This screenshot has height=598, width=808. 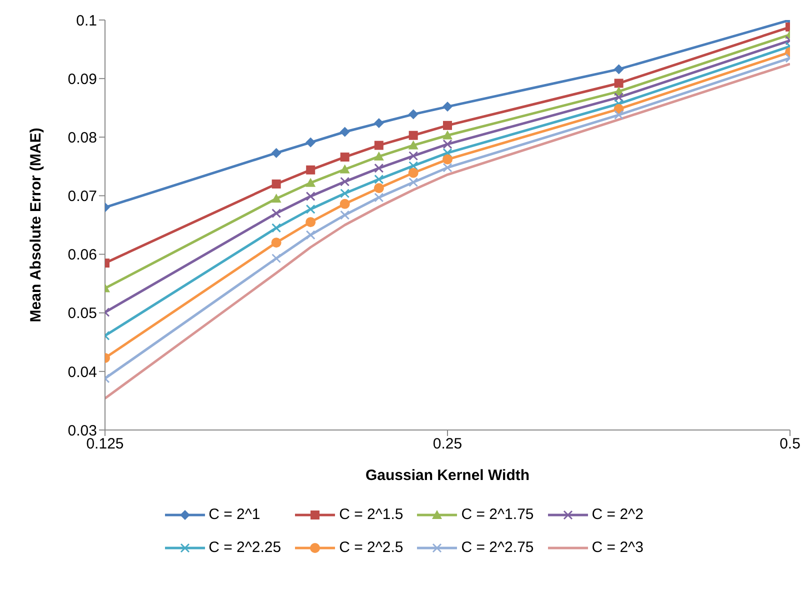 What do you see at coordinates (790, 444) in the screenshot?
I see `x-tick-label: 0.5` at bounding box center [790, 444].